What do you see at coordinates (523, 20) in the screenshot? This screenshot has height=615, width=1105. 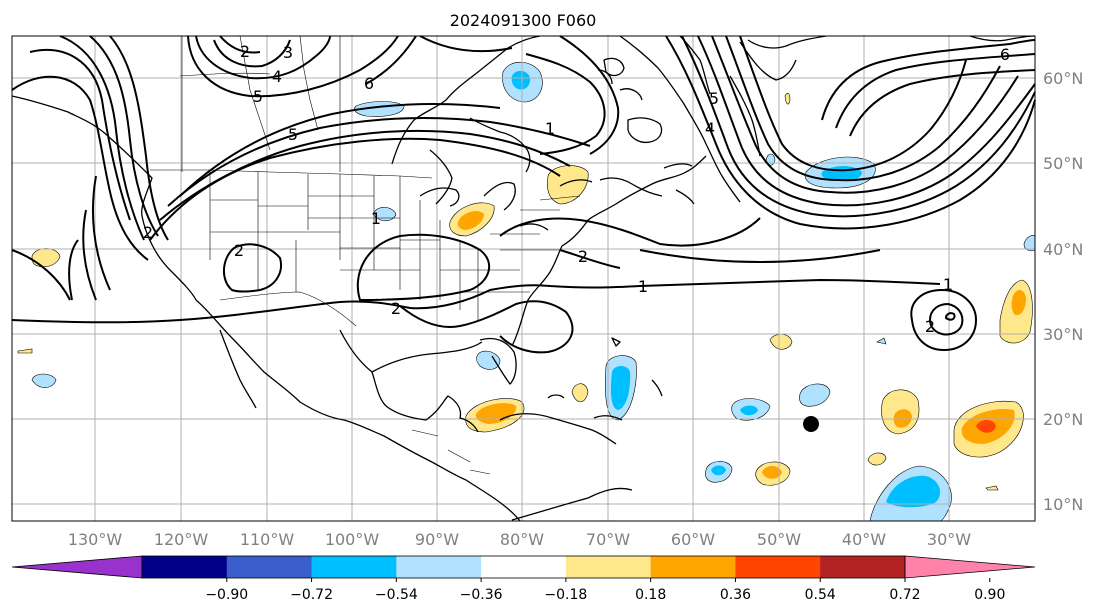 I see `map-title: 2024091300 F060` at bounding box center [523, 20].